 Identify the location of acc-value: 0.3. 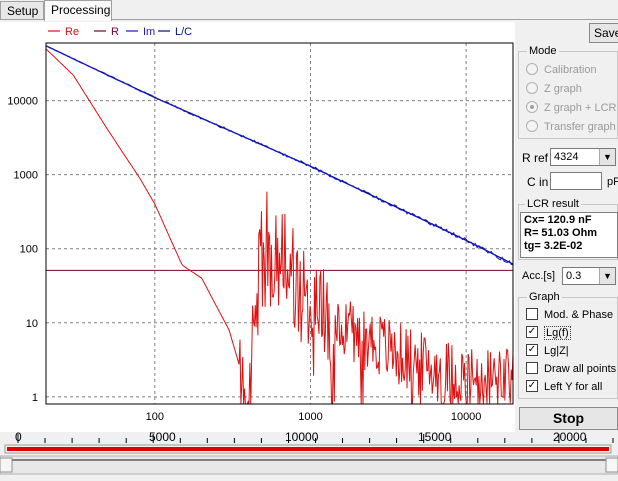
(574, 276).